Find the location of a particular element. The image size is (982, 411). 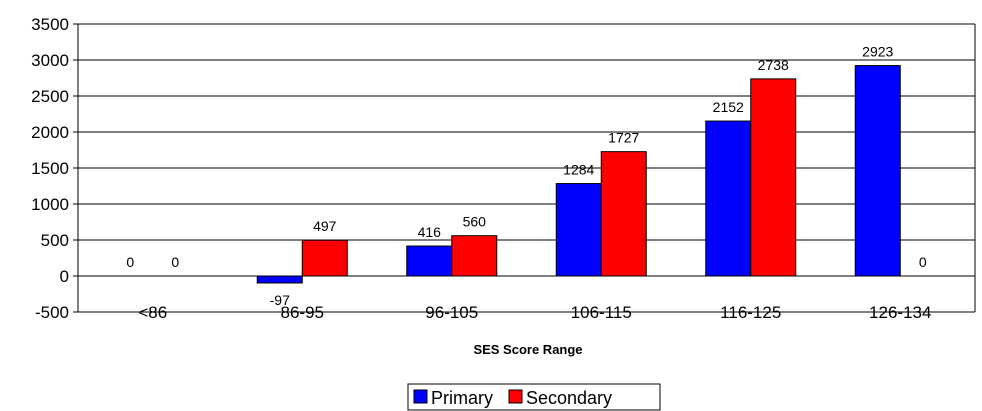

legend-label-primary: Primary is located at coordinates (462, 398).